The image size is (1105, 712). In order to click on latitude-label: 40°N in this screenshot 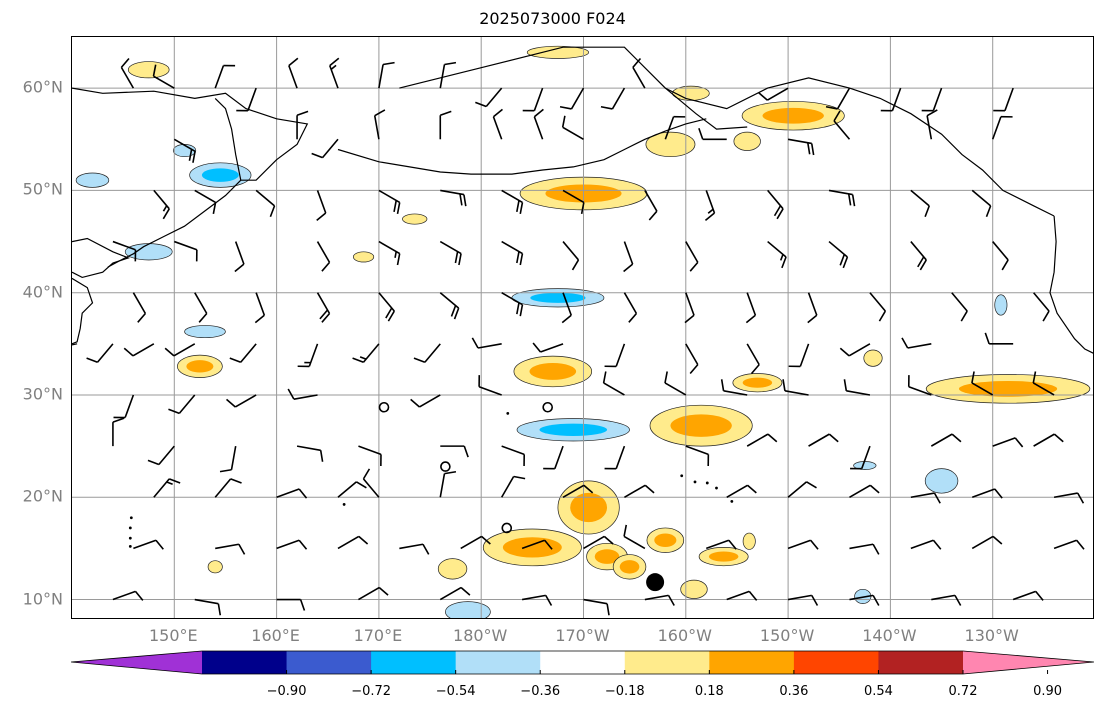, I will do `click(42, 292)`.